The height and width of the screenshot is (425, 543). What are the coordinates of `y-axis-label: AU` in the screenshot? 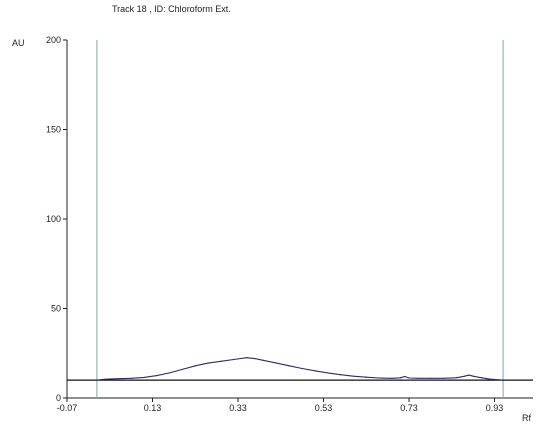 It's located at (18, 43).